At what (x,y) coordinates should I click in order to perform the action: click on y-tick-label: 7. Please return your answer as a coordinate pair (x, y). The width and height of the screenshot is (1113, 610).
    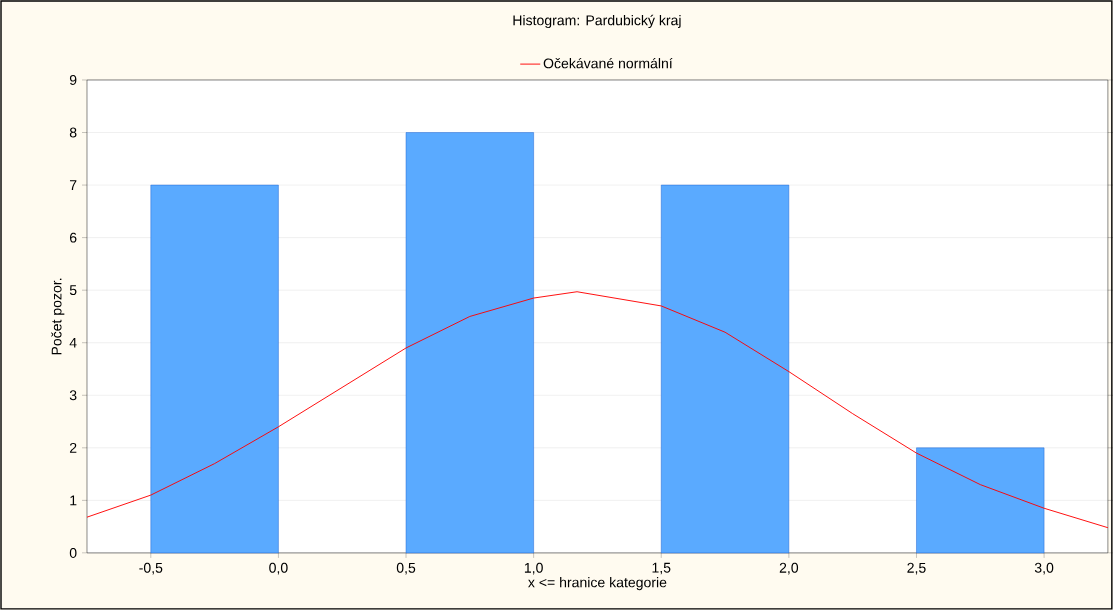
    Looking at the image, I should click on (73, 185).